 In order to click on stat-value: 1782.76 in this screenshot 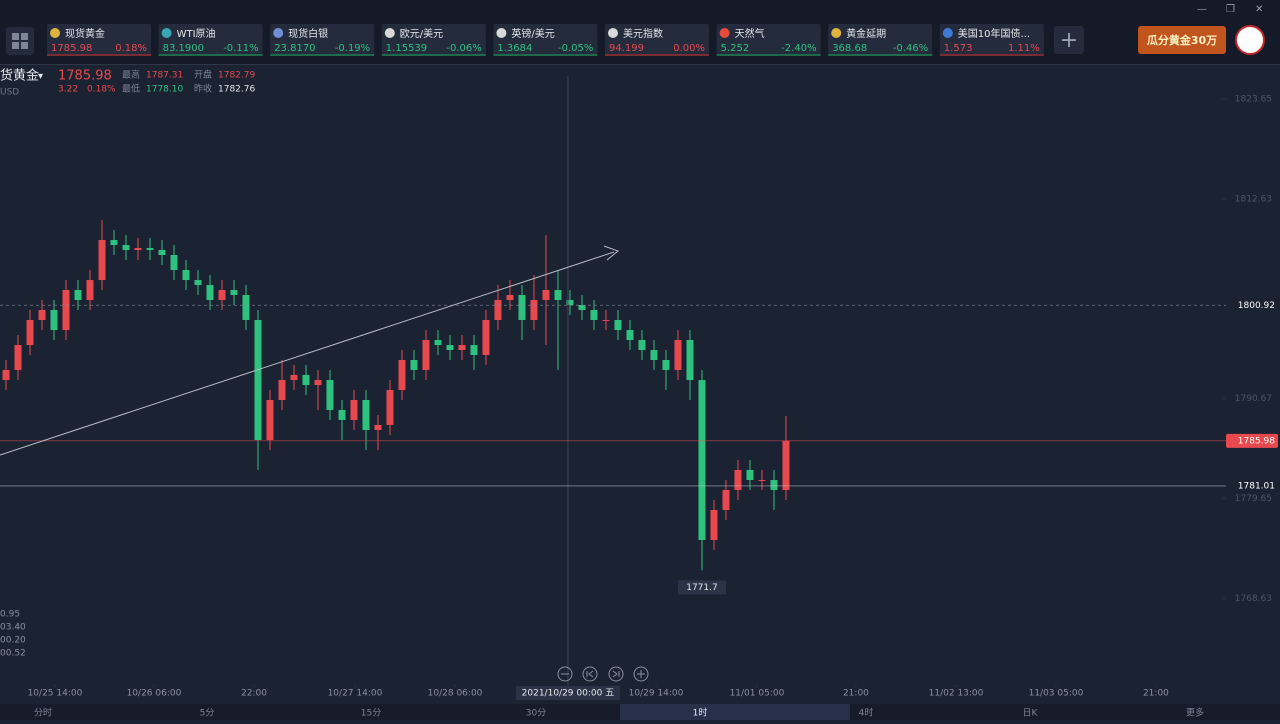, I will do `click(236, 90)`.